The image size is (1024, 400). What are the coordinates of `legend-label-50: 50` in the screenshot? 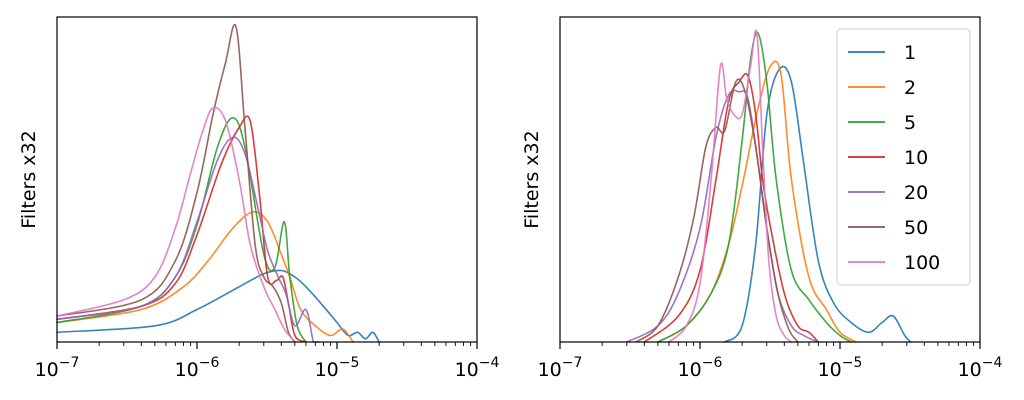 It's located at (916, 228).